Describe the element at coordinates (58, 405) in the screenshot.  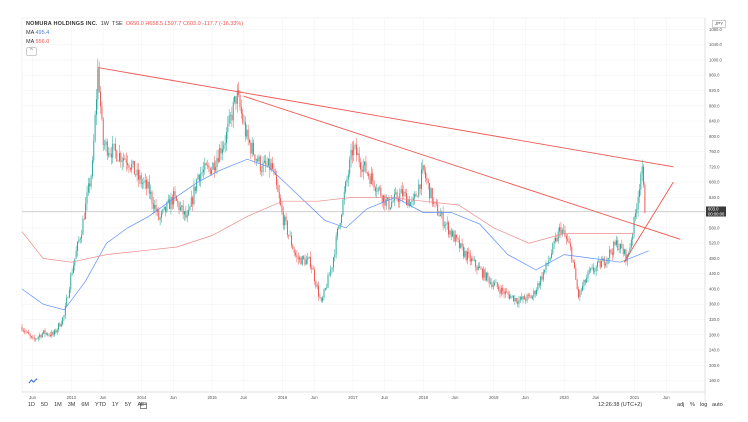
I see `range-button-1m: 1M` at that location.